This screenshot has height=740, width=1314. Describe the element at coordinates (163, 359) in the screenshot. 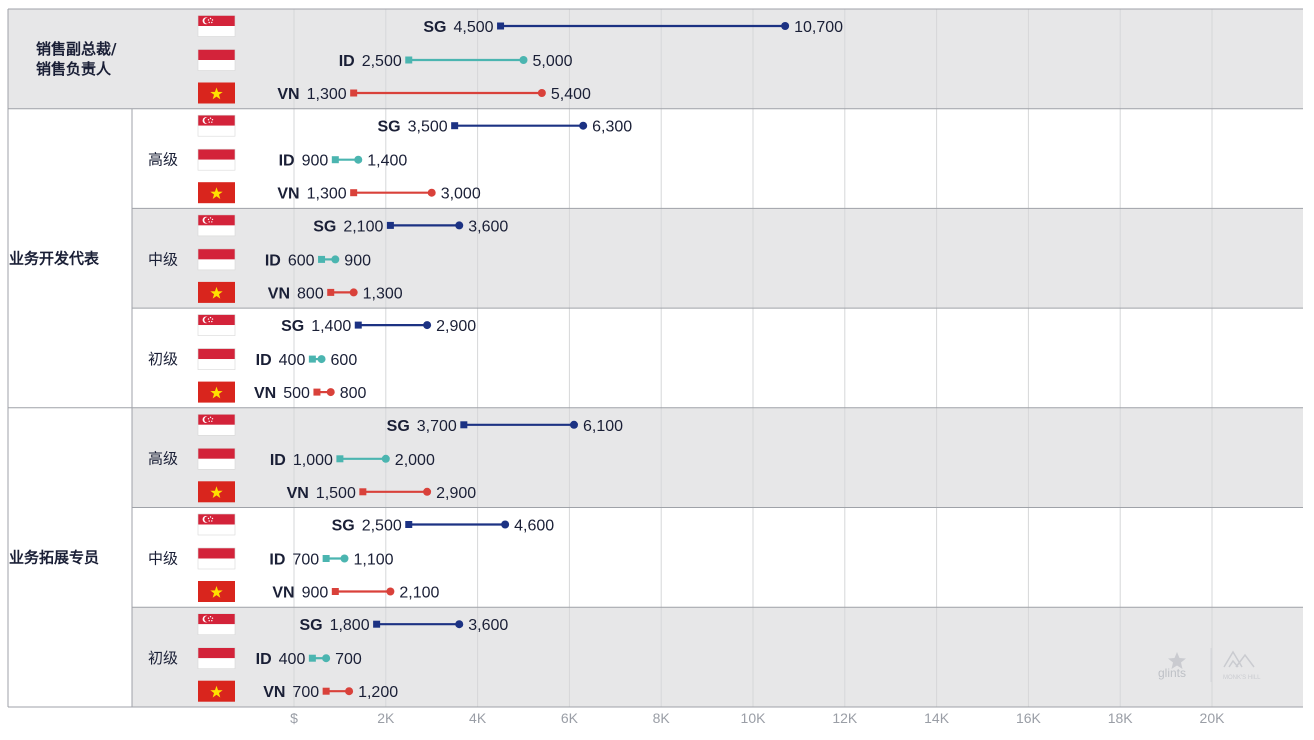

I see `level-label: 初级` at that location.